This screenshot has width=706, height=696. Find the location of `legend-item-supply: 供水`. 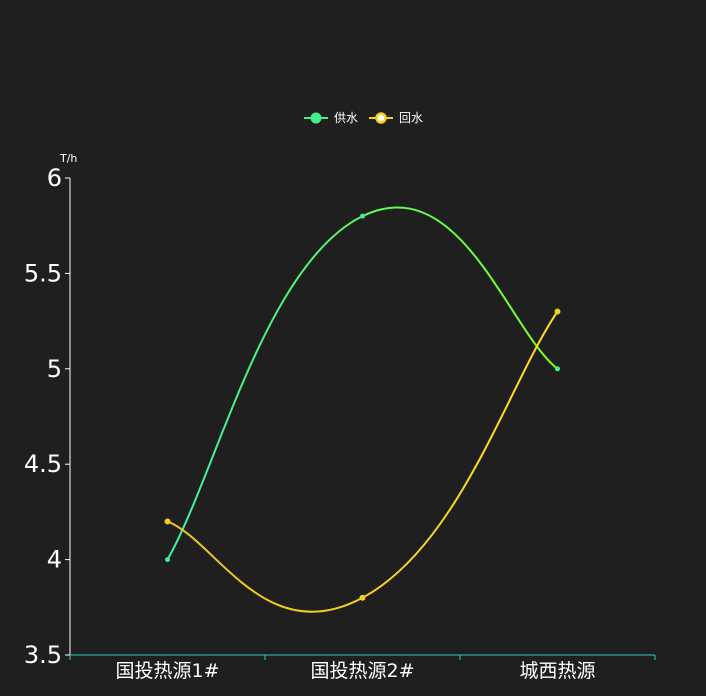

legend-item-supply: 供水 is located at coordinates (331, 118).